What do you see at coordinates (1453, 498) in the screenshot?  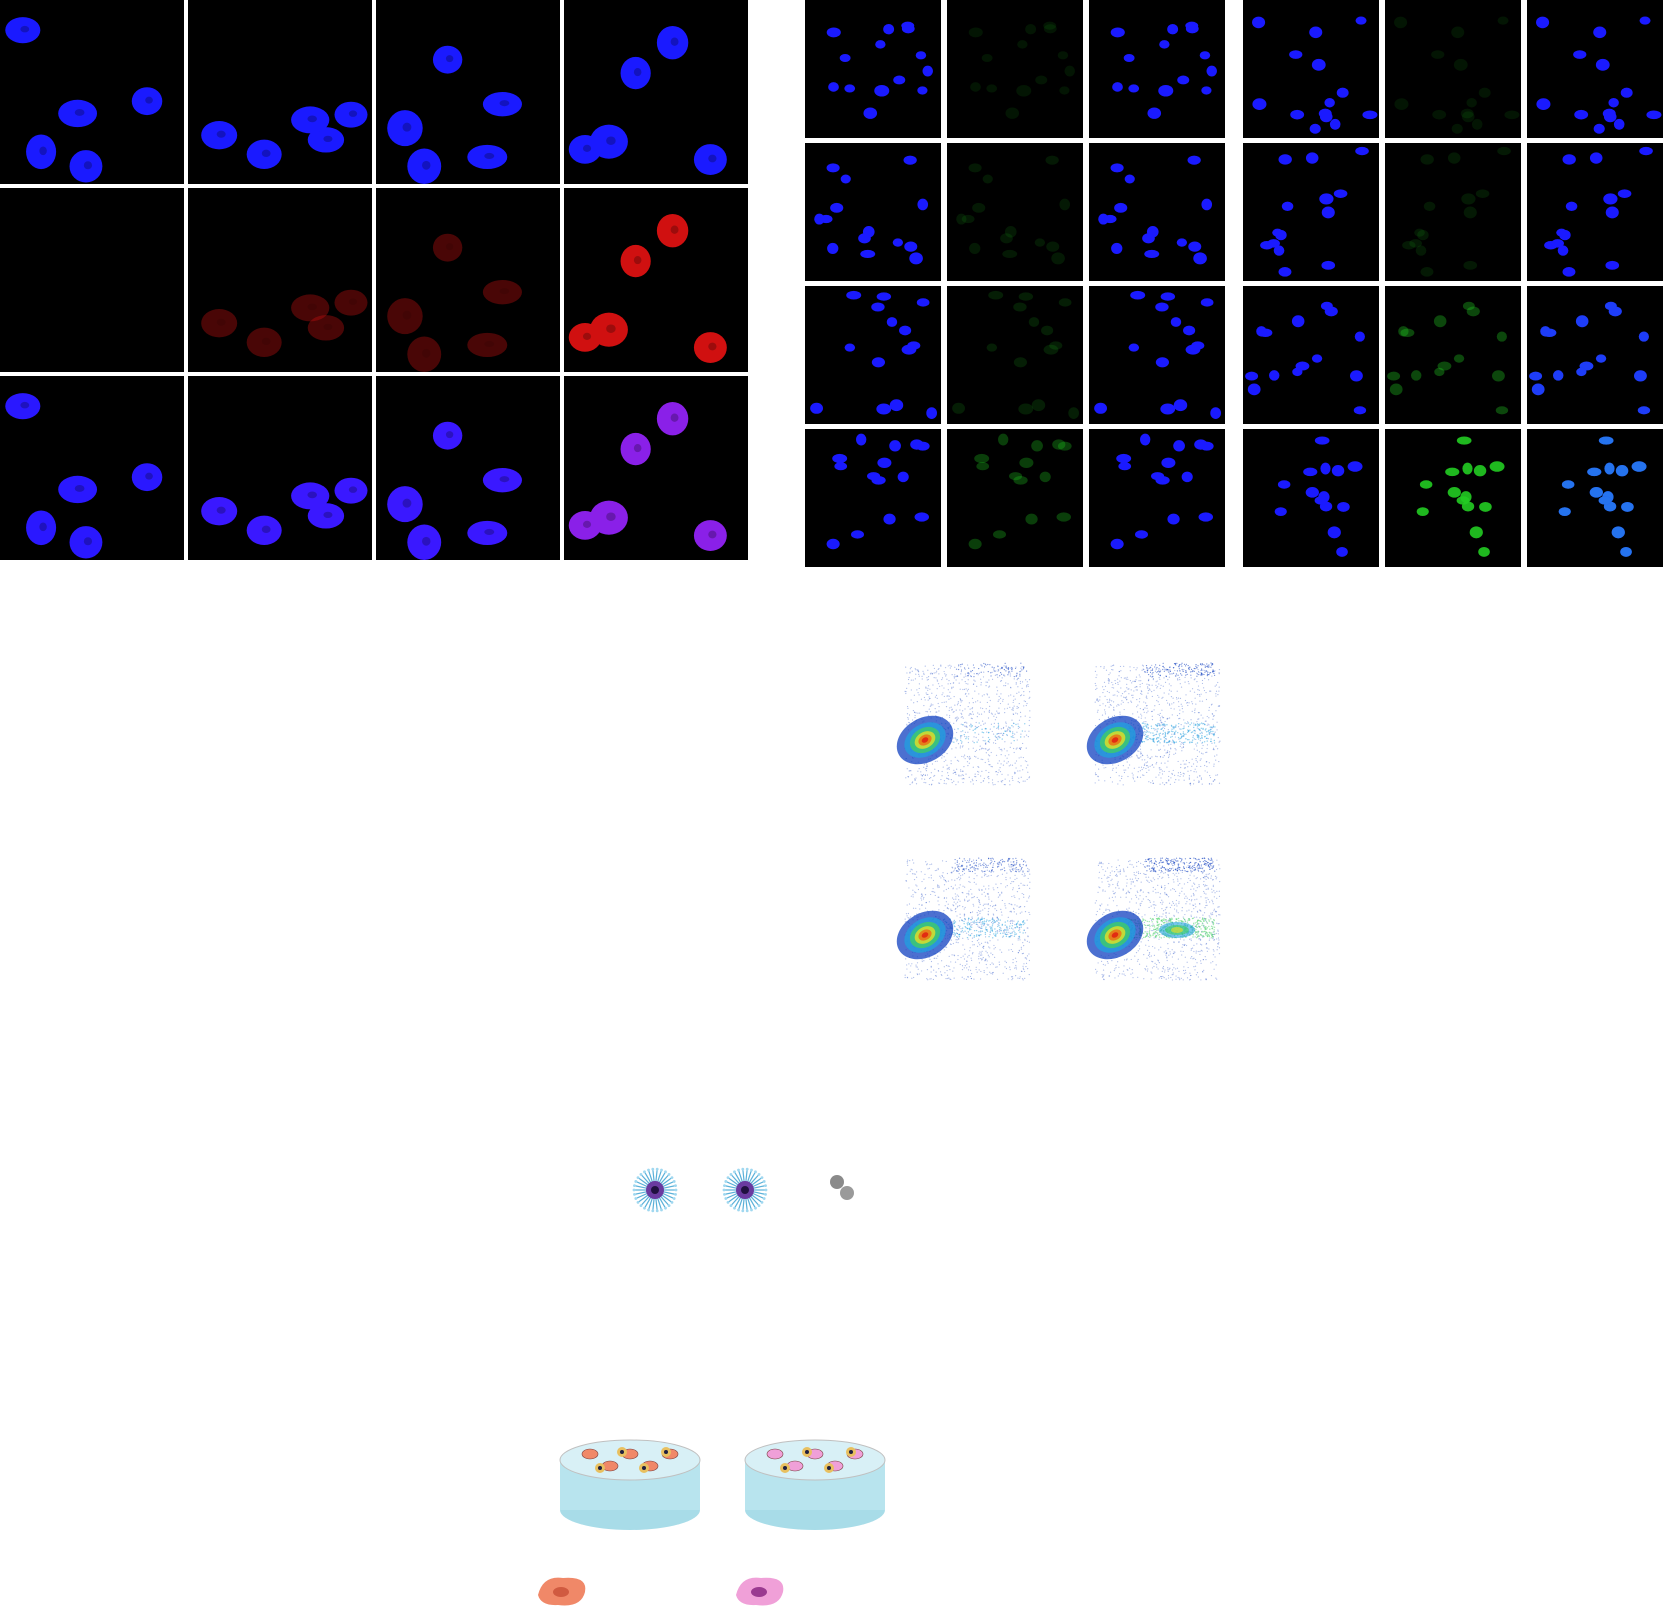 I see `panel-b-image-green-r4c5` at bounding box center [1453, 498].